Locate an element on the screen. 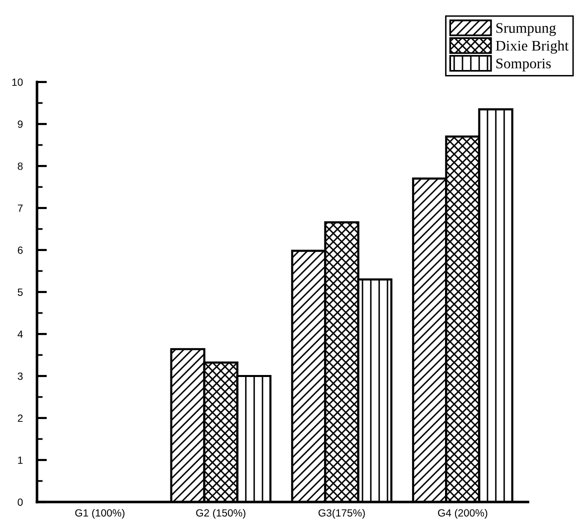 The height and width of the screenshot is (524, 576). x-tick-label: G3(175%) is located at coordinates (341, 513).